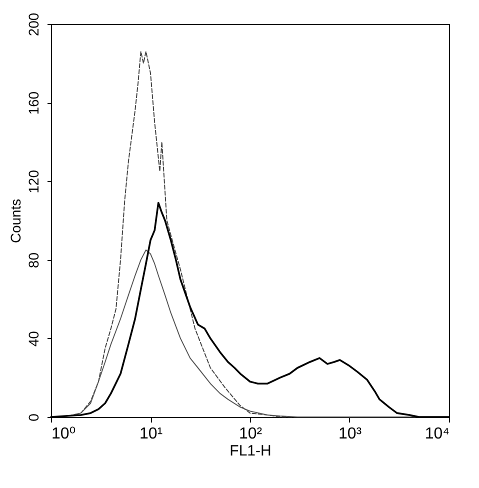 This screenshot has height=488, width=479. Describe the element at coordinates (250, 434) in the screenshot. I see `x-tick-label: 10²` at that location.